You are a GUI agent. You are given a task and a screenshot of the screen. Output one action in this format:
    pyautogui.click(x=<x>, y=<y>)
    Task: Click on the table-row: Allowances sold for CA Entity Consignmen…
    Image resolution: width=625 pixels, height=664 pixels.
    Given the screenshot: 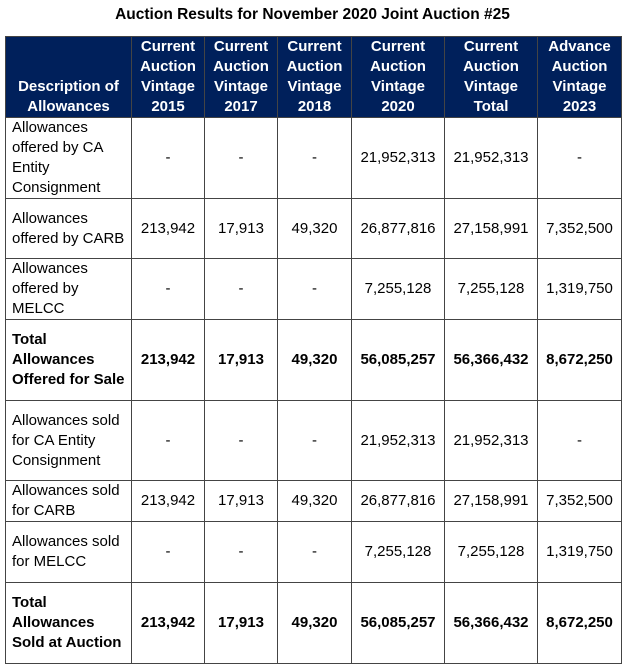 What is the action you would take?
    pyautogui.click(x=313, y=440)
    